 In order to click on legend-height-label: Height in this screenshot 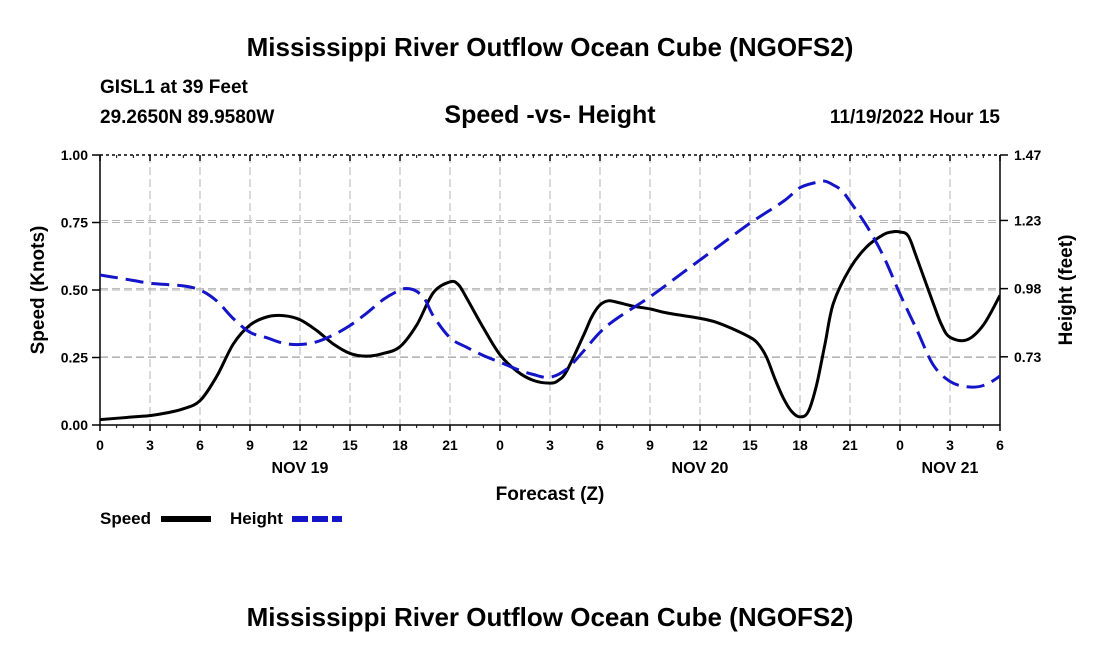, I will do `click(256, 518)`.